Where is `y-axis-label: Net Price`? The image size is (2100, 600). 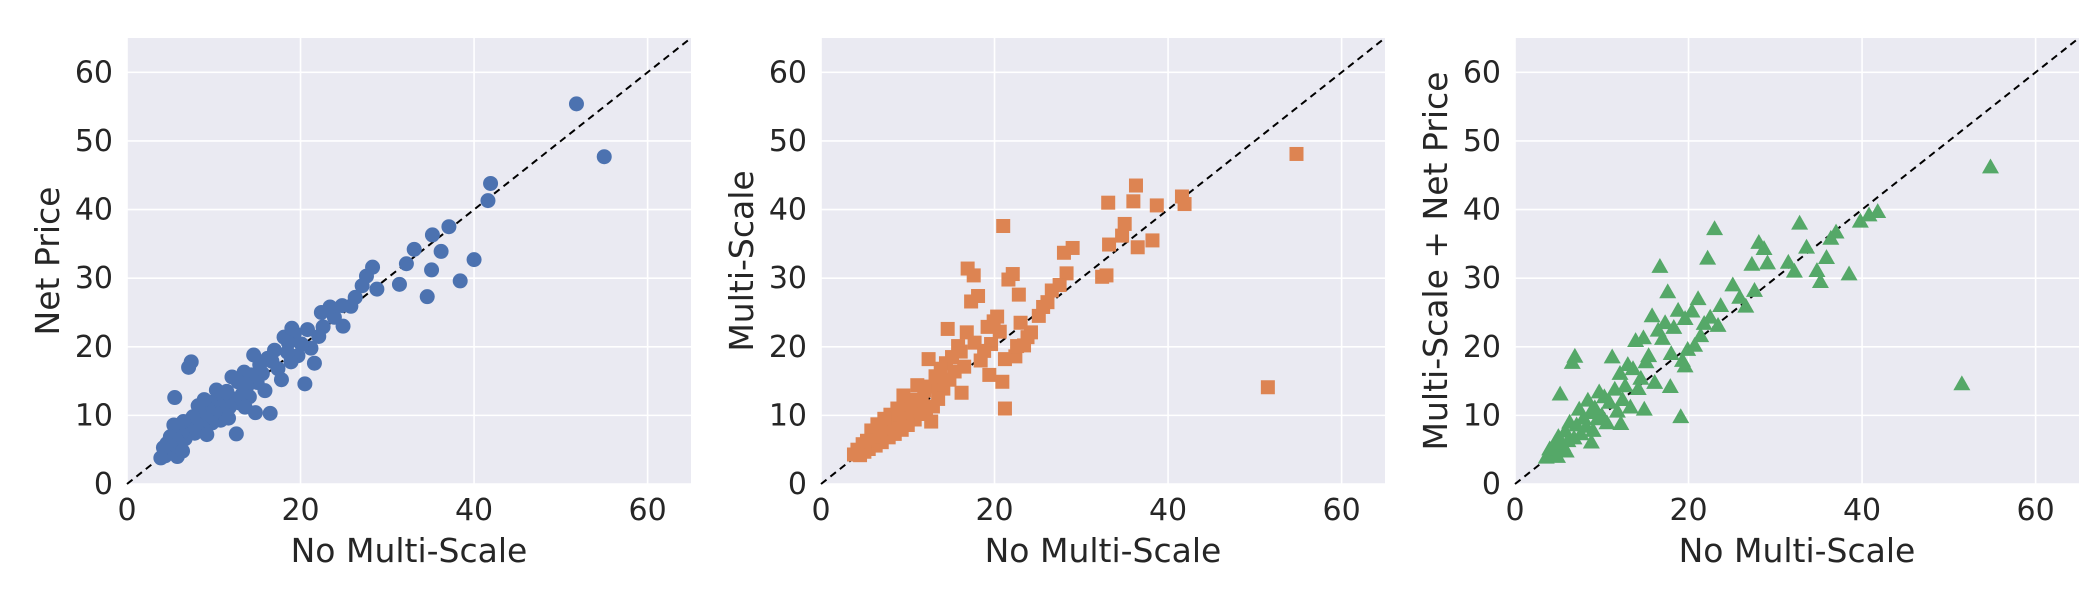 y-axis-label: Net Price is located at coordinates (47, 261).